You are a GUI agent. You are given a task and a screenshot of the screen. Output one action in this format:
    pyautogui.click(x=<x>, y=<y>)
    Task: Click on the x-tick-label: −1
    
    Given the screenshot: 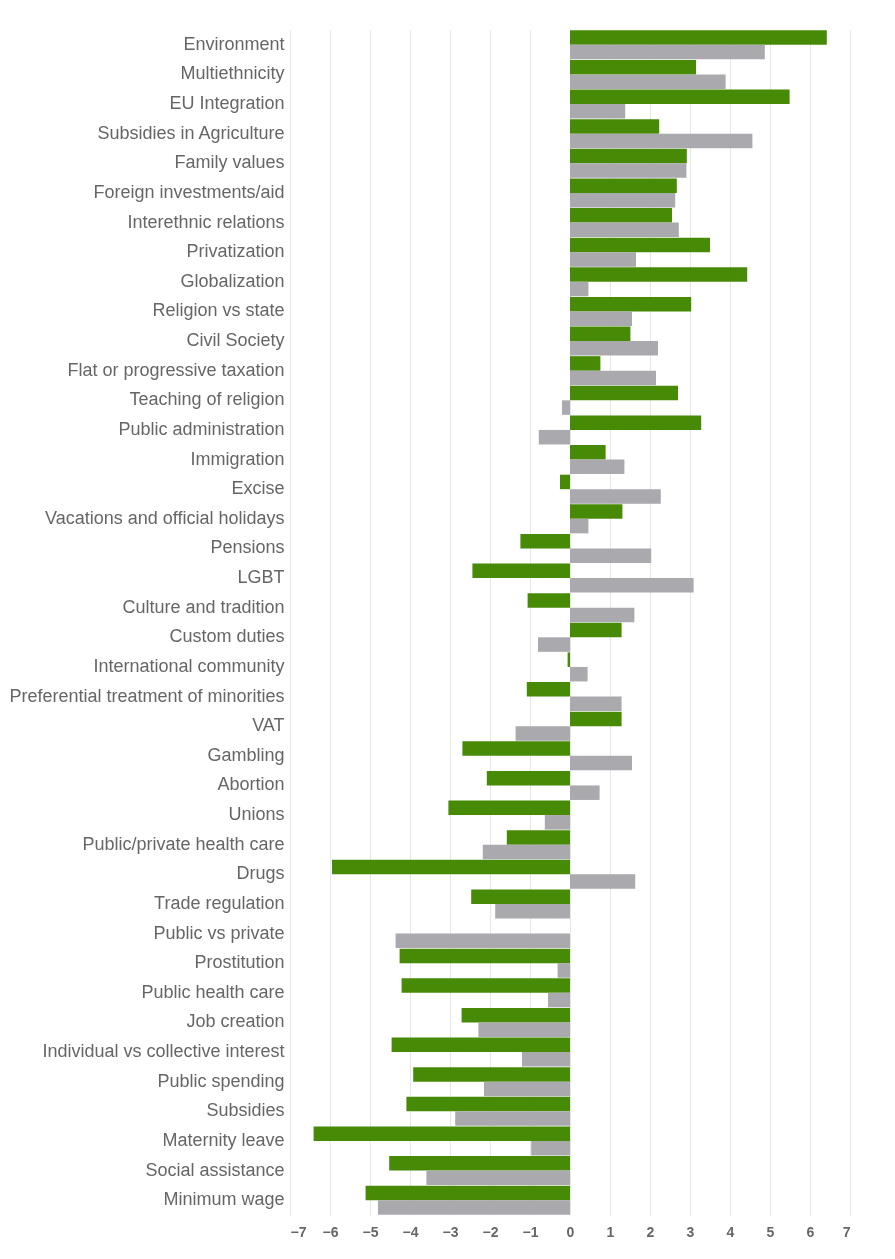 What is the action you would take?
    pyautogui.click(x=530, y=1231)
    